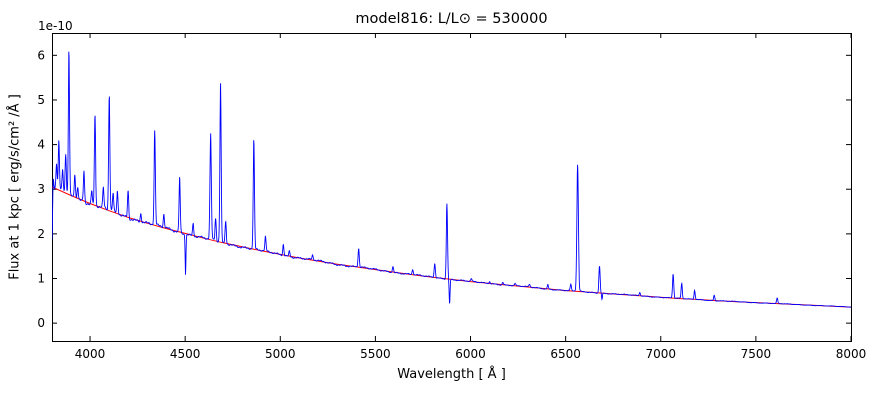  I want to click on x-tick-label: 7500, so click(756, 354).